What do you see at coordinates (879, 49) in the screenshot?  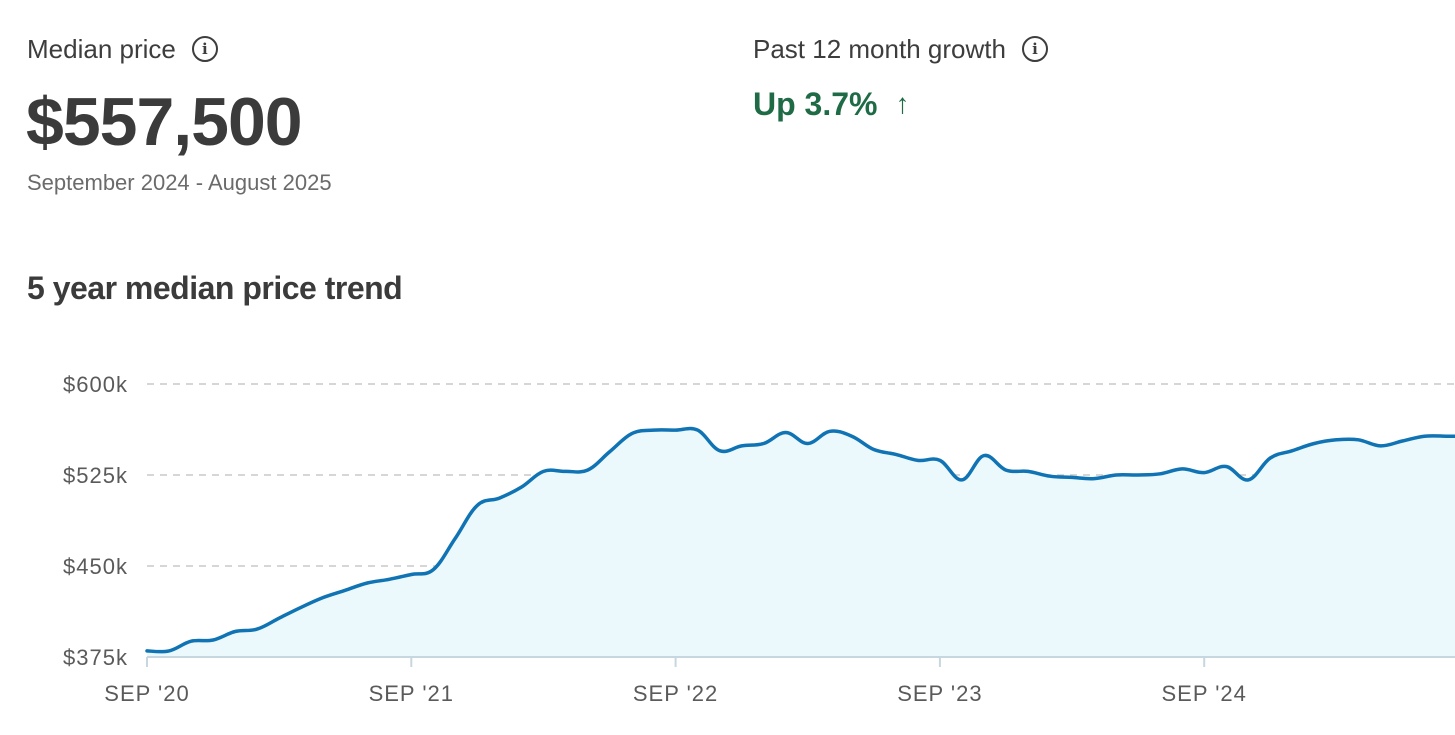 I see `growth-label: Past 12 month growth` at bounding box center [879, 49].